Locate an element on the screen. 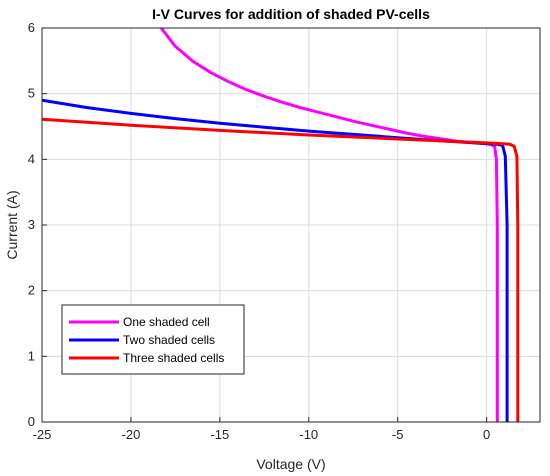  legend-label-three-shaded-cells: Three shaded cells is located at coordinates (173, 358).